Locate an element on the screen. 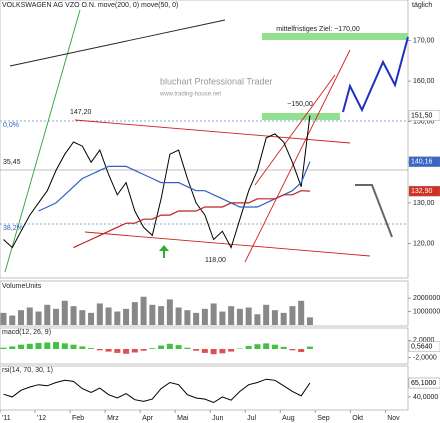  x-tick-label: Sep is located at coordinates (323, 418).